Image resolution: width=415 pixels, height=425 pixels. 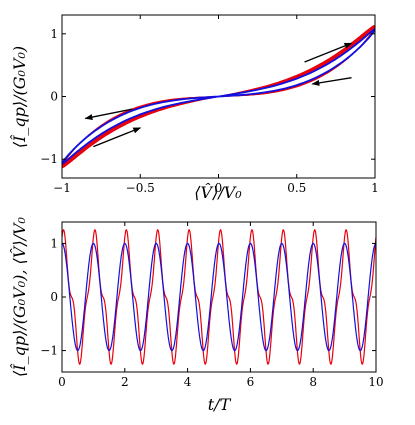 I want to click on bottom-y-tick-label: −1, so click(x=49, y=351).